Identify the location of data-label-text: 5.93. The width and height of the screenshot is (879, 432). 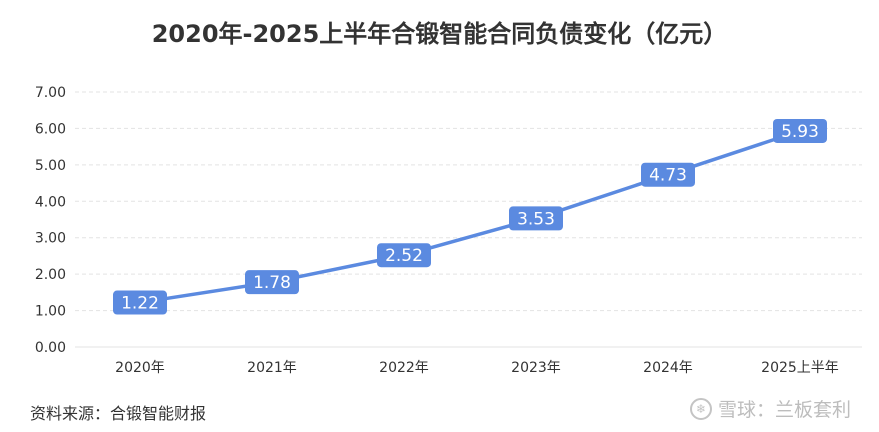
(800, 132).